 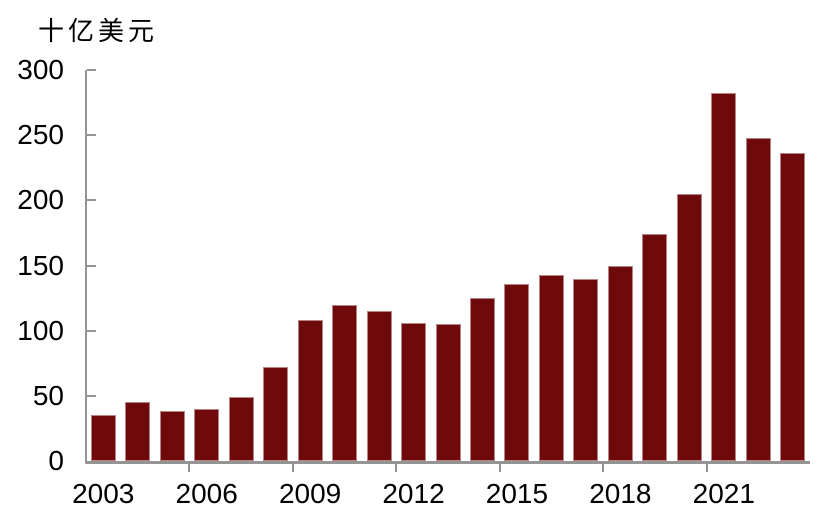 I want to click on bar-2023, so click(x=793, y=307).